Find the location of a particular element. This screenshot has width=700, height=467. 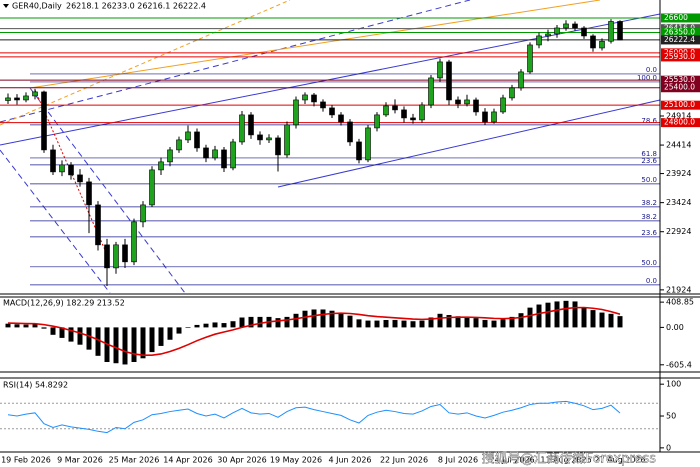

watermark: 搜狐号@汇商传媒Forexpress is located at coordinates (569, 459).